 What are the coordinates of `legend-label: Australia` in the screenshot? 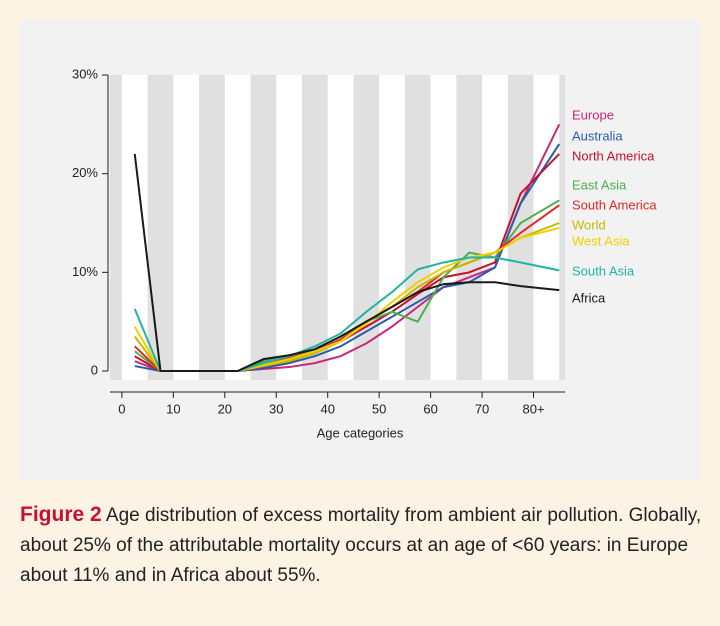 It's located at (597, 135).